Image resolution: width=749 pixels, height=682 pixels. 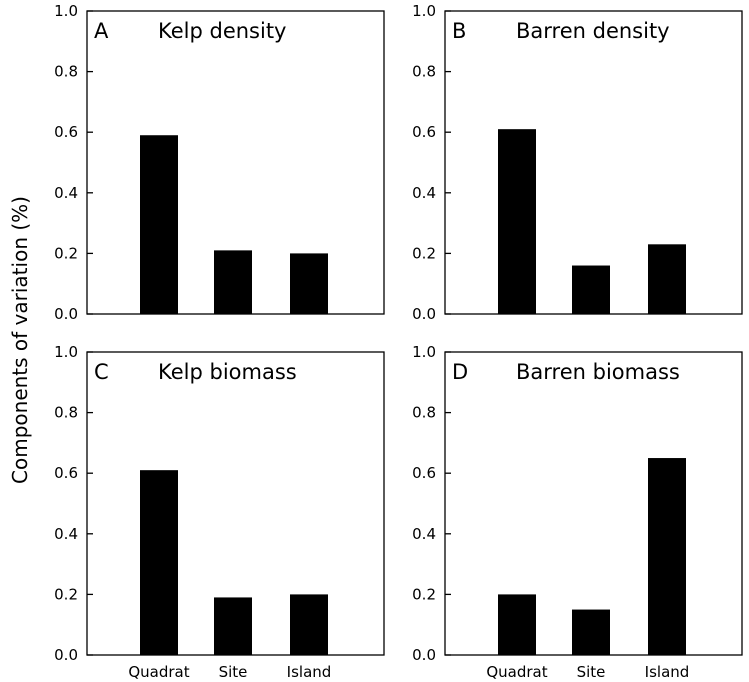 What do you see at coordinates (459, 31) in the screenshot?
I see `panel-letter: B` at bounding box center [459, 31].